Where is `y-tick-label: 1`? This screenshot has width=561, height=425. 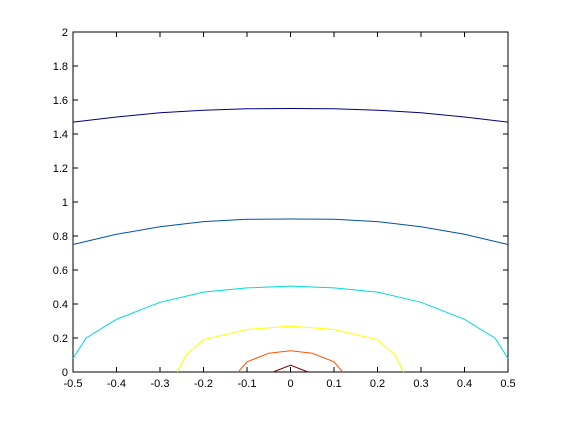 y-tick-label: 1 is located at coordinates (65, 203).